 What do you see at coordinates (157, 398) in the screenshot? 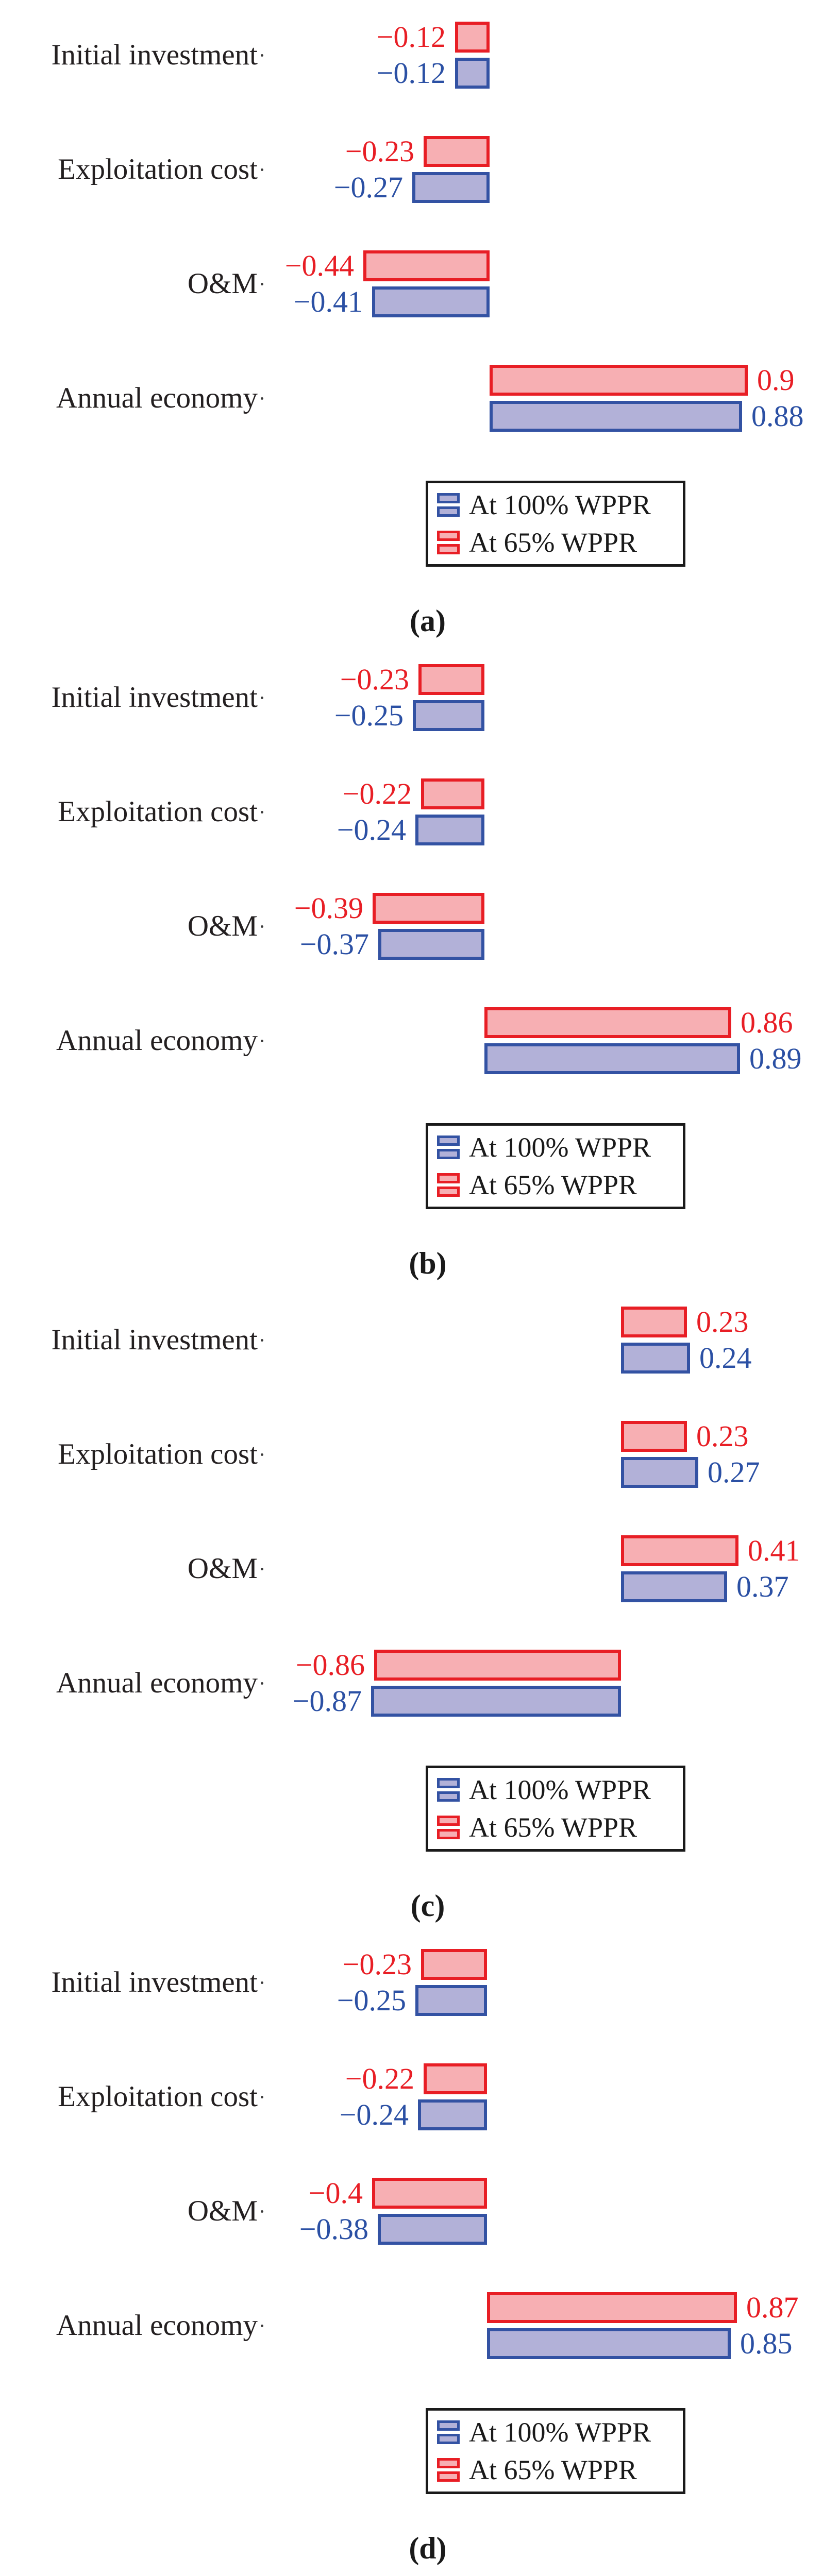
I see `category-label-a-3: Annual economy` at bounding box center [157, 398].